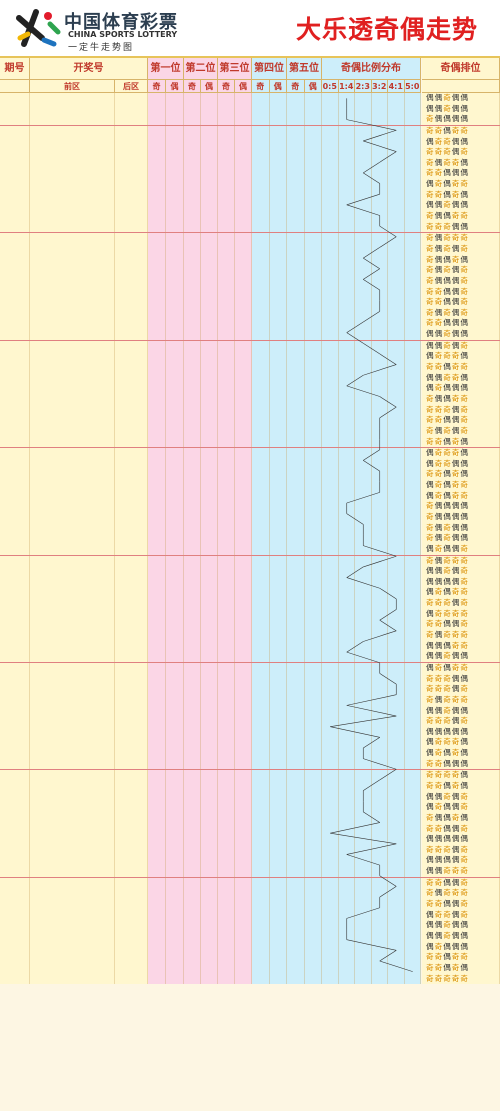  I want to click on parity-sequence: 偶奇偶奇奇, so click(461, 668).